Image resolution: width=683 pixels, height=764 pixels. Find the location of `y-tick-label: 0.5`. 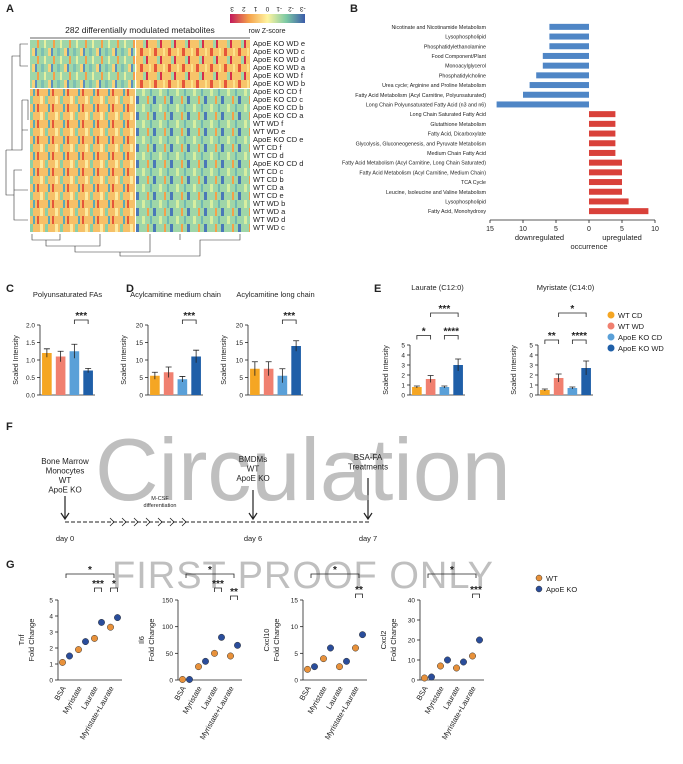

y-tick-label: 0.5 is located at coordinates (30, 378).